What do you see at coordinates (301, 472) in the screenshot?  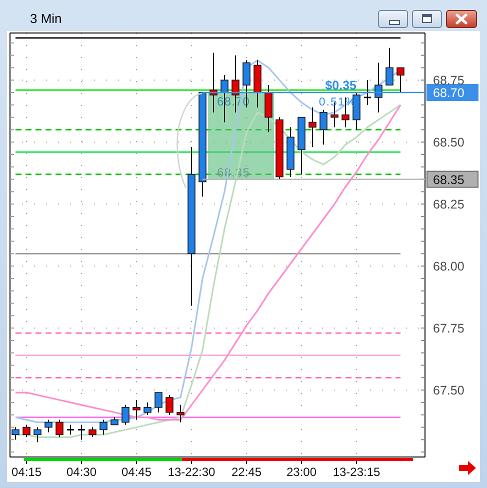 I see `x-tick-label: 23:00` at bounding box center [301, 472].